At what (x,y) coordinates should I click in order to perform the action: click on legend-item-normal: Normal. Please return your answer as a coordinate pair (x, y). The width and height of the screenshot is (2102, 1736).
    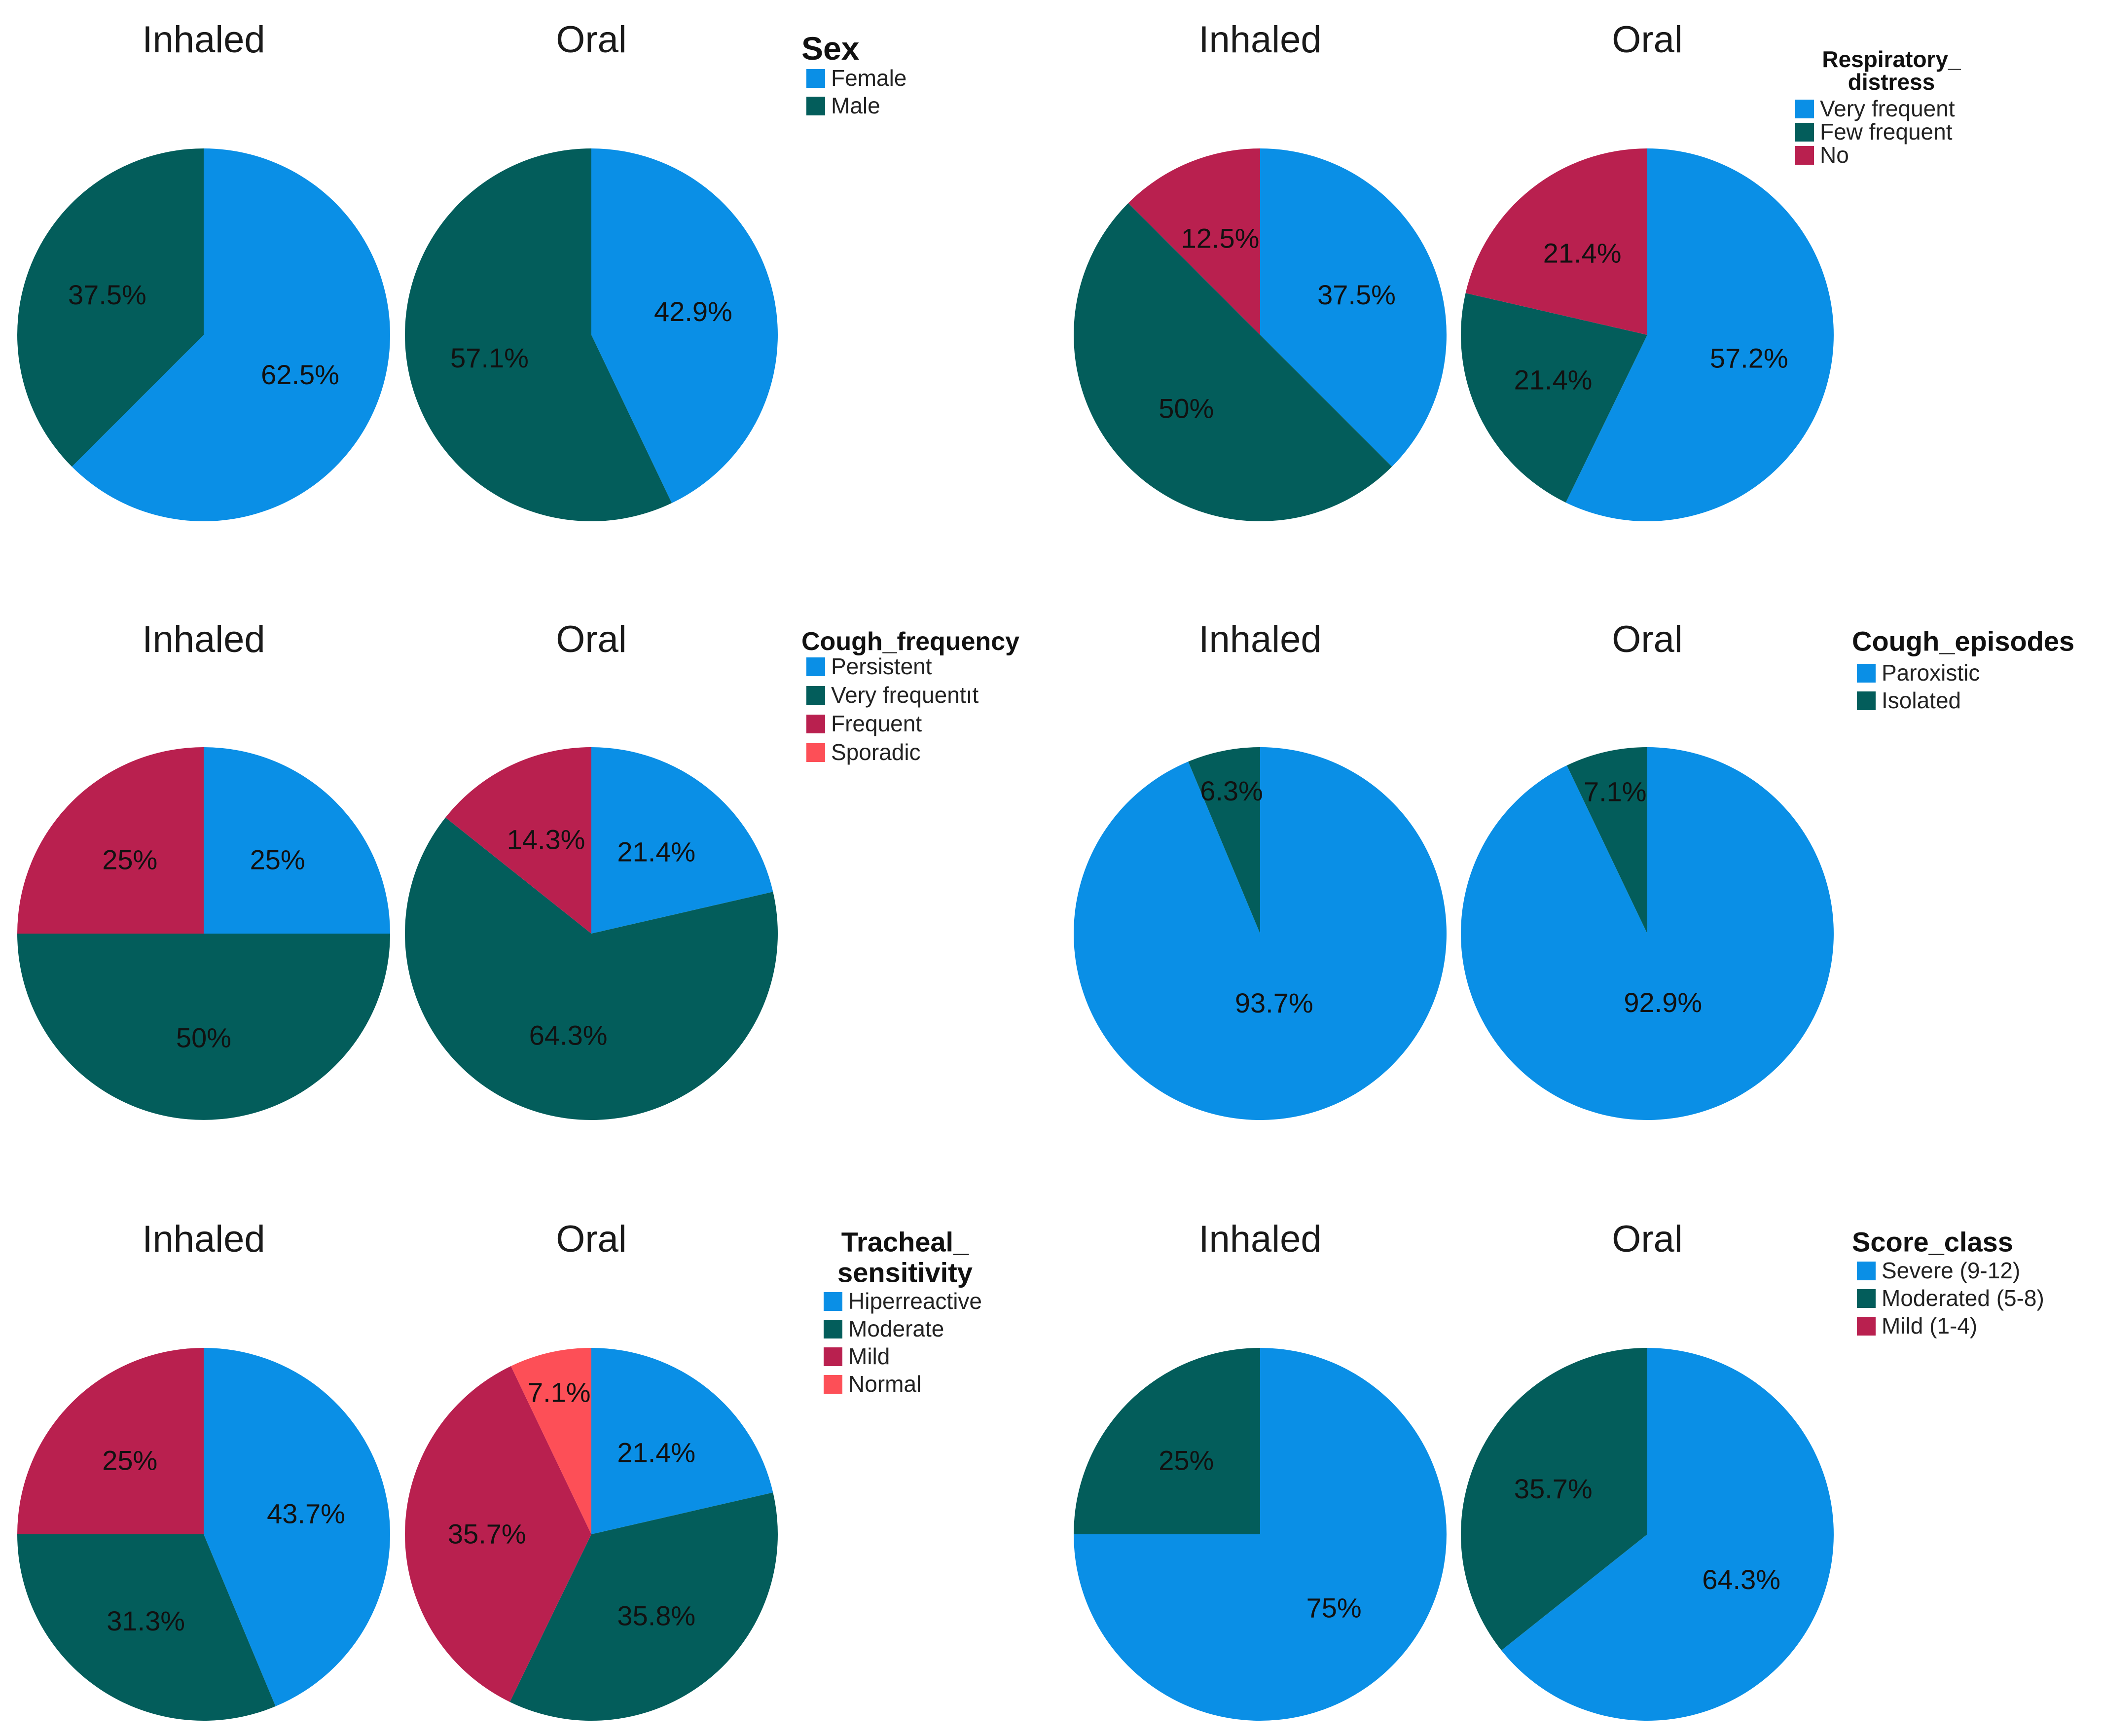
    Looking at the image, I should click on (872, 1384).